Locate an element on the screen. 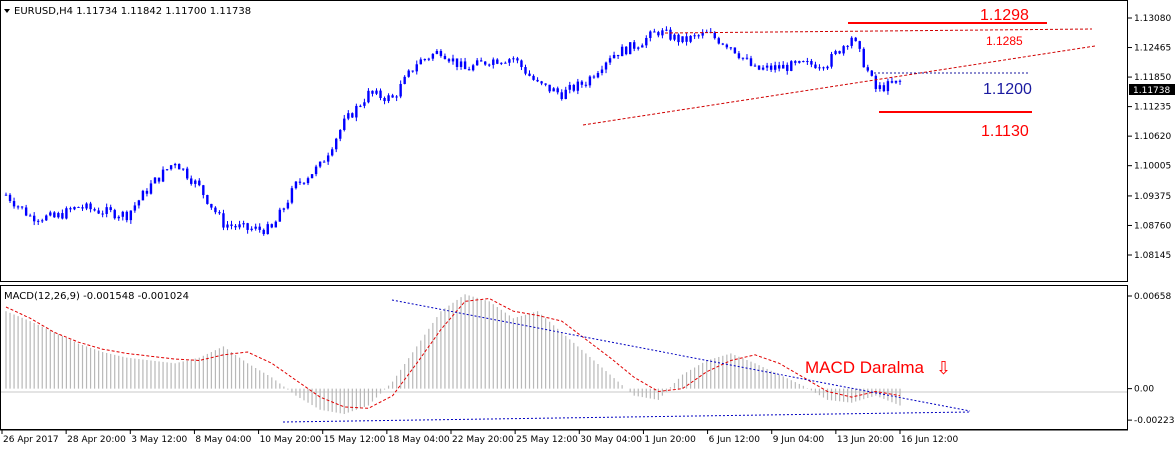  time-tick-label: 1 Jun 20:00 is located at coordinates (670, 440).